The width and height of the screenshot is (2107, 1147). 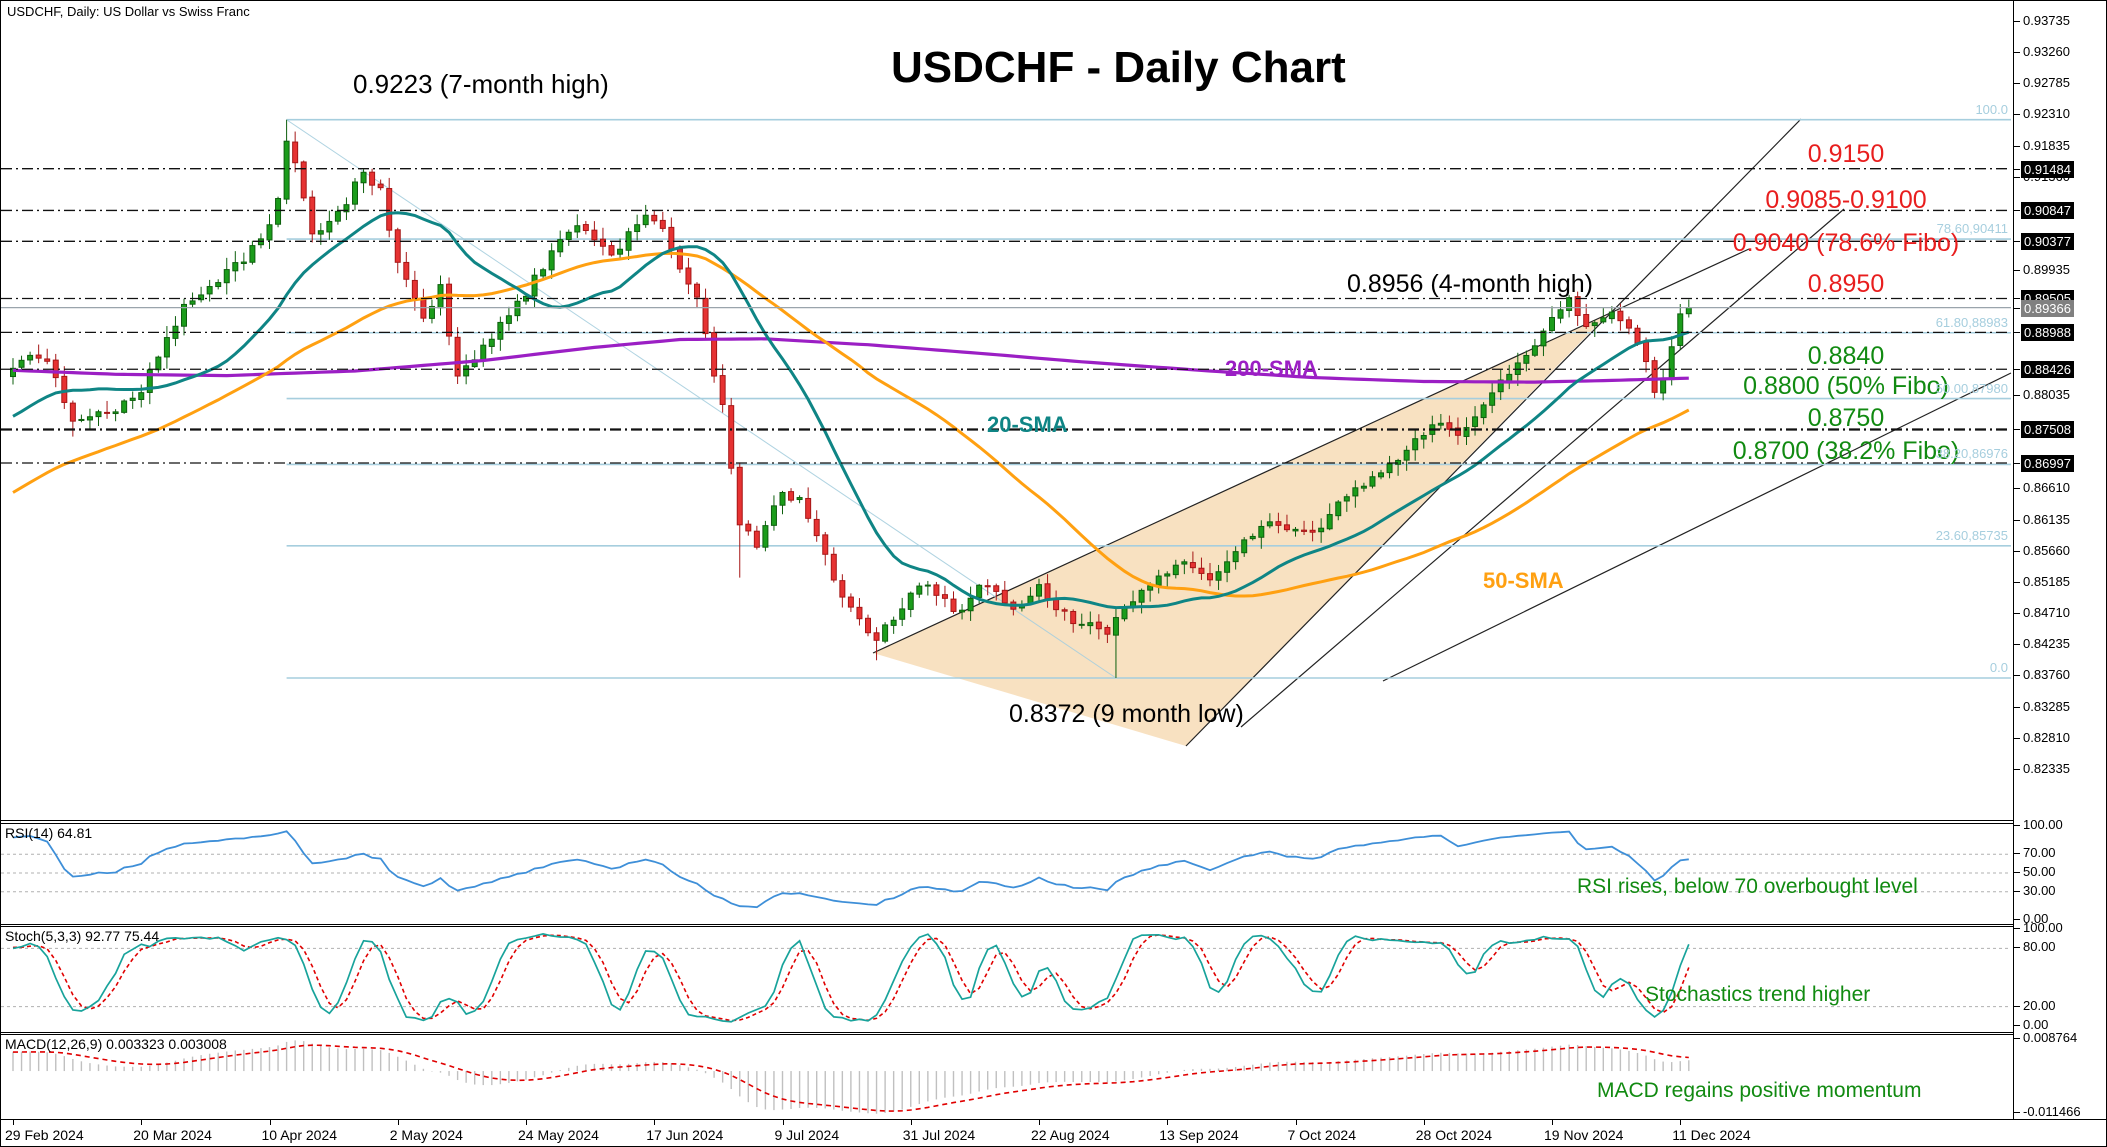 What do you see at coordinates (2047, 169) in the screenshot?
I see `price-axis-box: 0.91484` at bounding box center [2047, 169].